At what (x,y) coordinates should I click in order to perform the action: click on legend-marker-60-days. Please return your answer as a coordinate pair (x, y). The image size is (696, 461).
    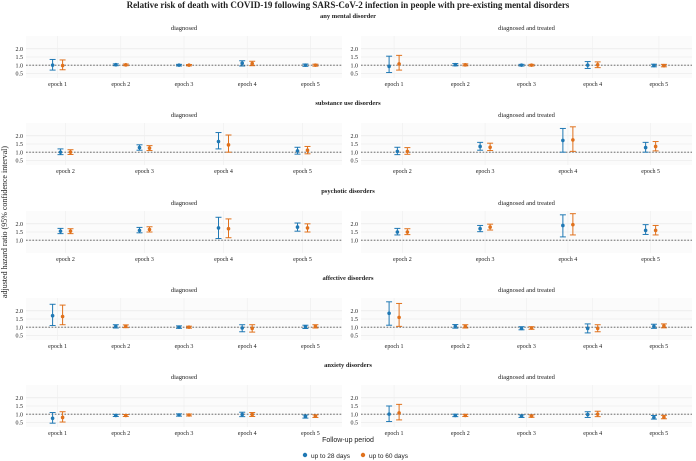
    Looking at the image, I should click on (363, 455).